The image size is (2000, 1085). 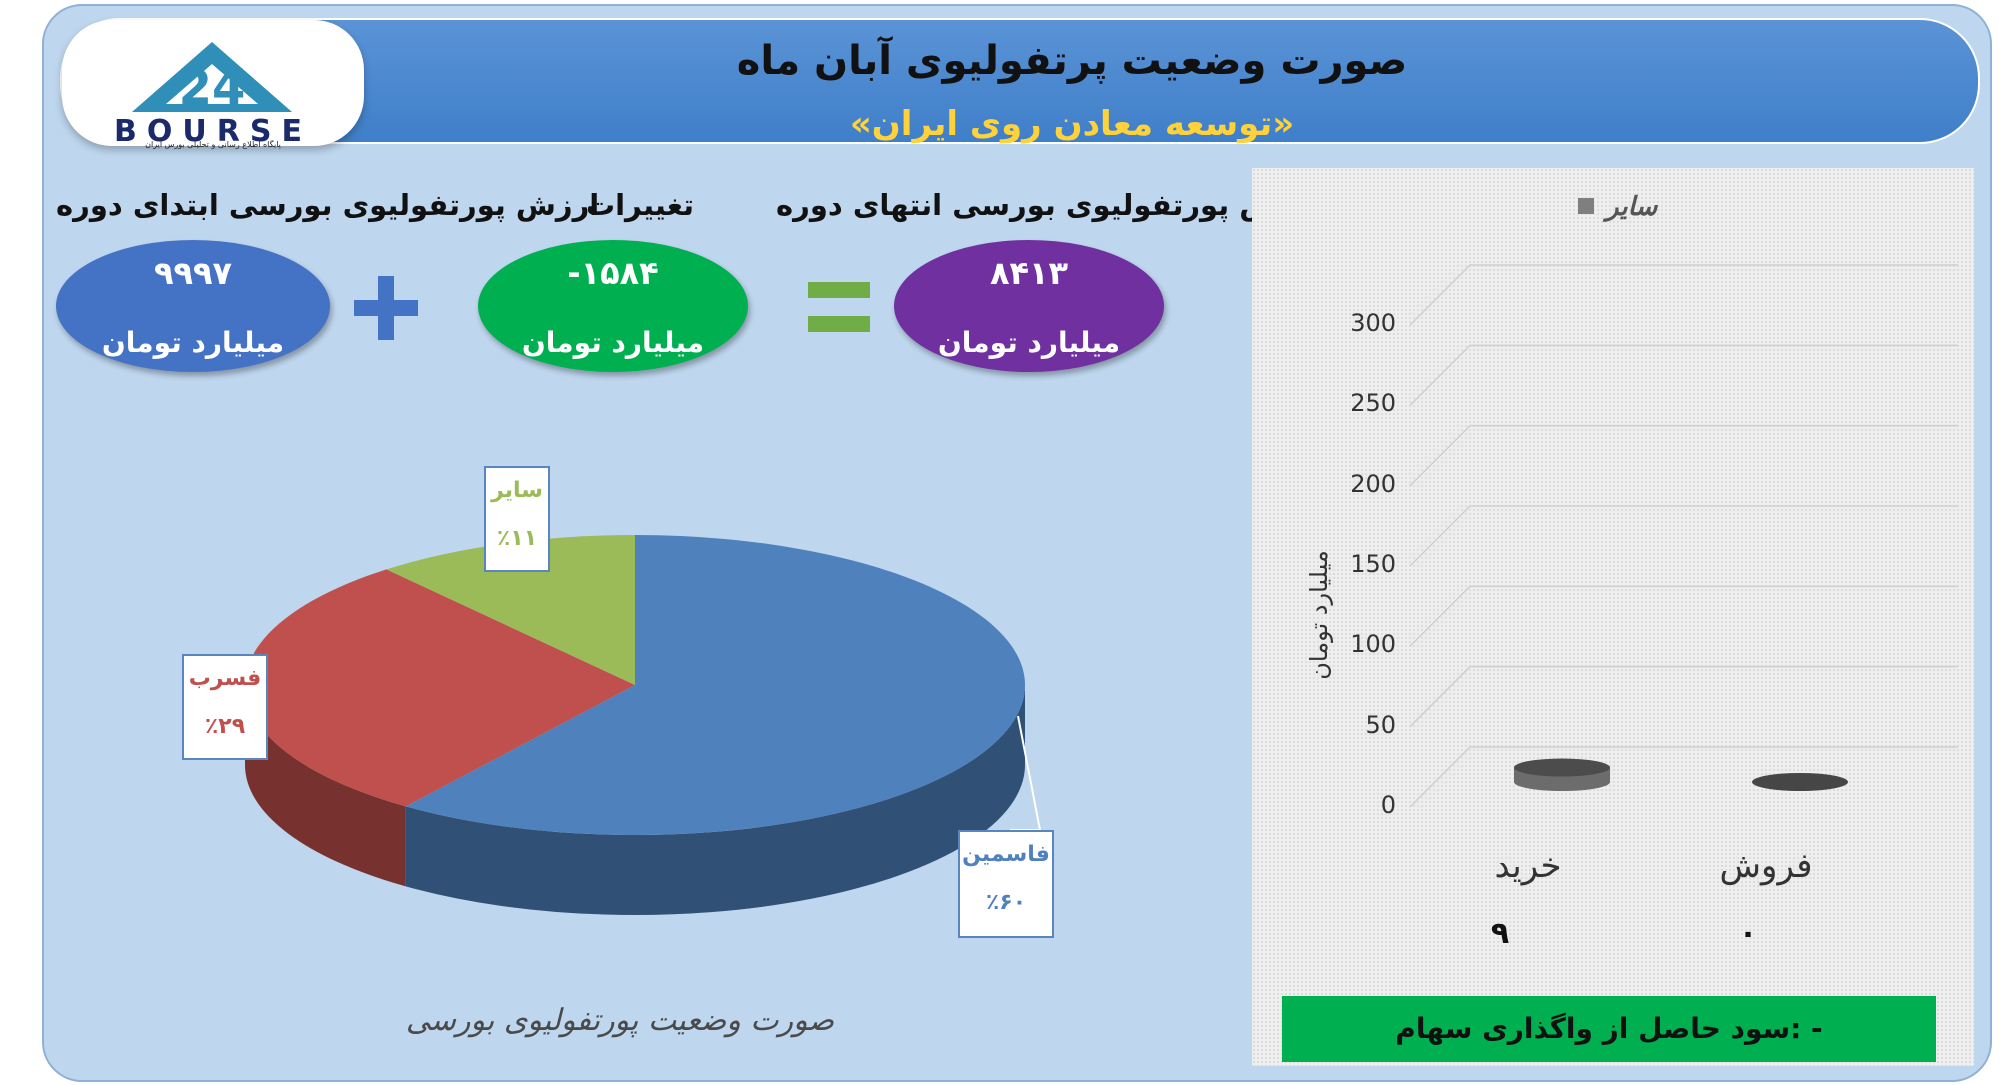 I want to click on legend-swatch, so click(x=1586, y=206).